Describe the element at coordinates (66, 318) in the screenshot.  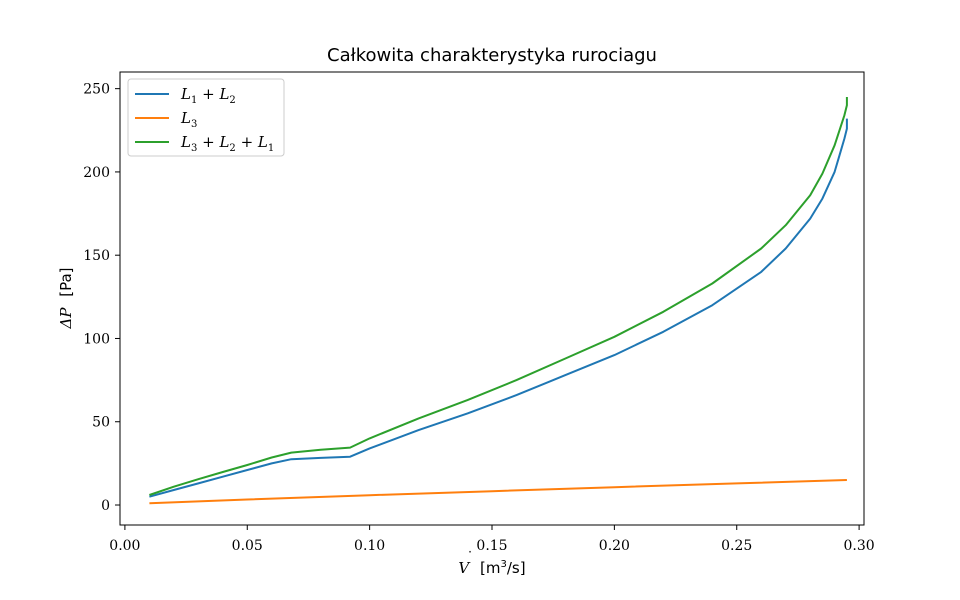
I see `y-axis-symbol: ΔP` at that location.